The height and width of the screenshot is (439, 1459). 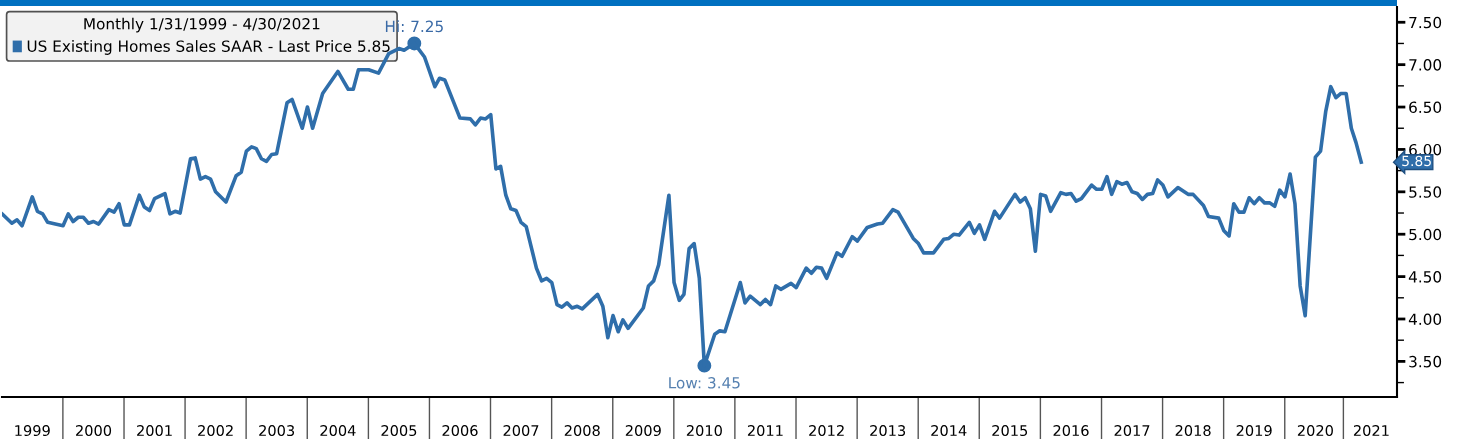 What do you see at coordinates (949, 431) in the screenshot?
I see `x-tick-label: 2014` at bounding box center [949, 431].